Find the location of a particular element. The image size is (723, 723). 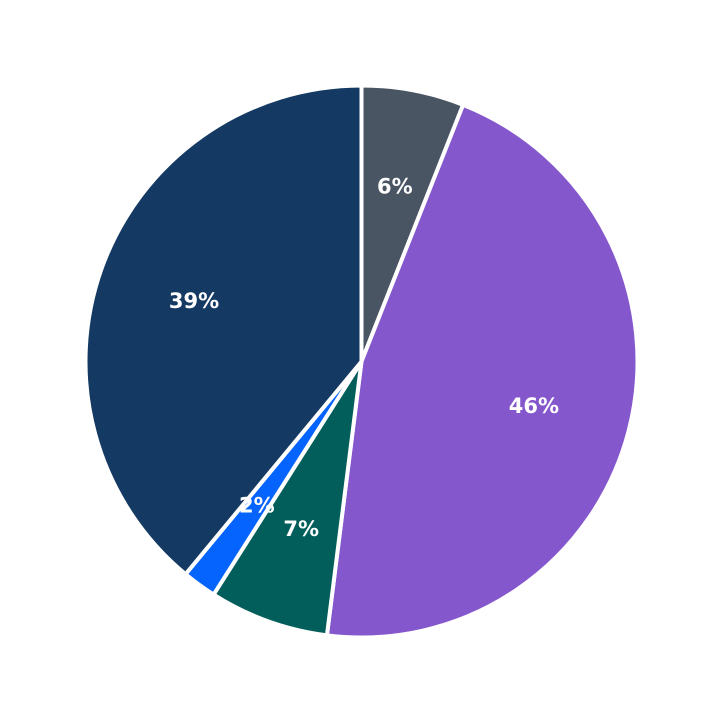

pie-slice-label-3: 2% is located at coordinates (257, 506).